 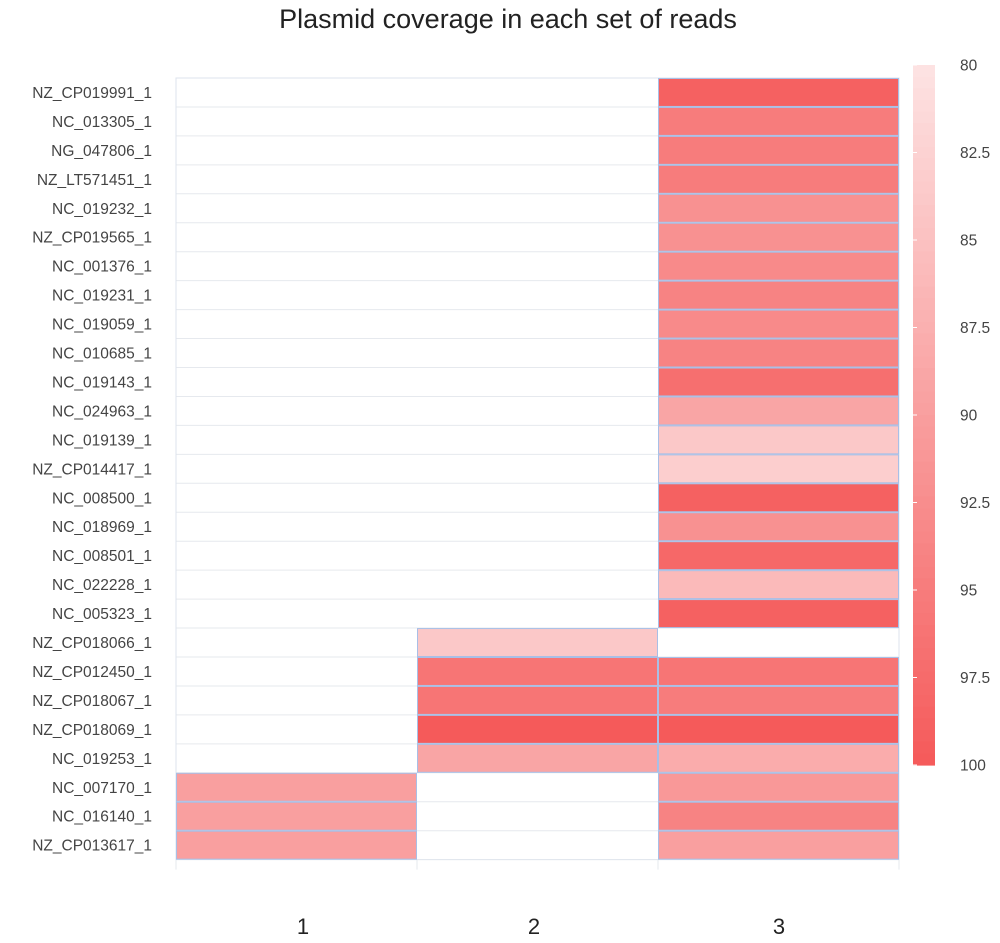 I want to click on y-tick-label: NC_019232_1, so click(x=102, y=209).